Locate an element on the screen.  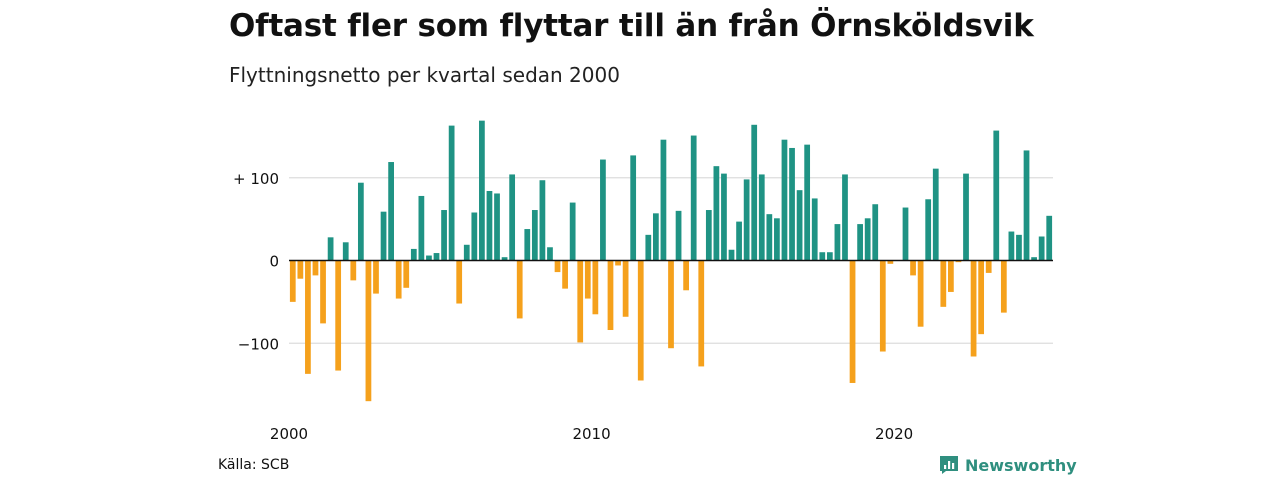
x-tick-label: 2020 is located at coordinates (894, 434).